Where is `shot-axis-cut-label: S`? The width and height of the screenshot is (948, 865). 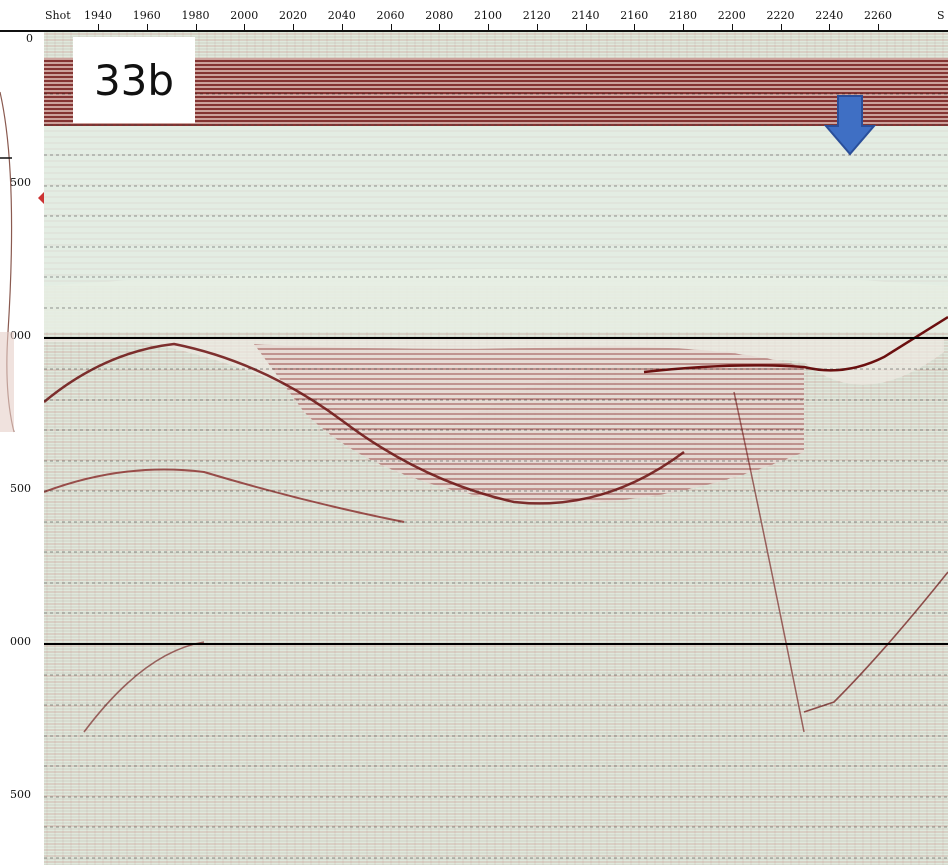 shot-axis-cut-label: S is located at coordinates (941, 15).